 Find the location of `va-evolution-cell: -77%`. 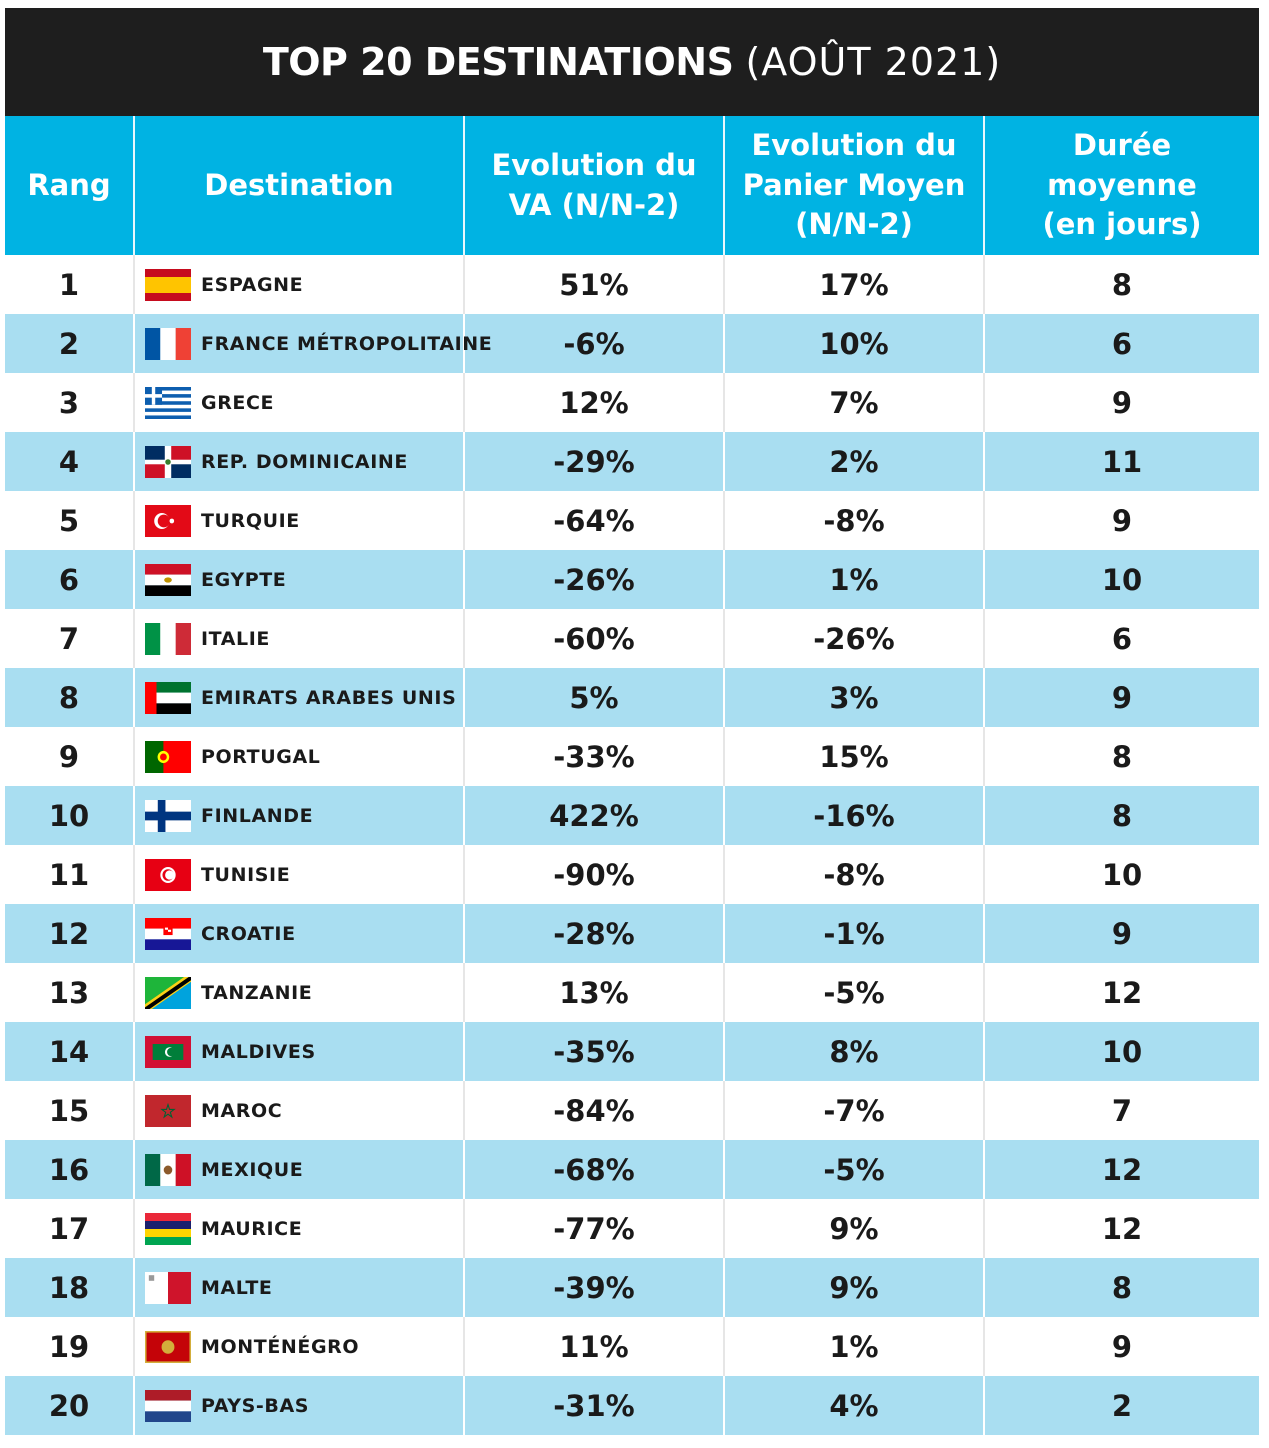

va-evolution-cell: -77% is located at coordinates (595, 1228).